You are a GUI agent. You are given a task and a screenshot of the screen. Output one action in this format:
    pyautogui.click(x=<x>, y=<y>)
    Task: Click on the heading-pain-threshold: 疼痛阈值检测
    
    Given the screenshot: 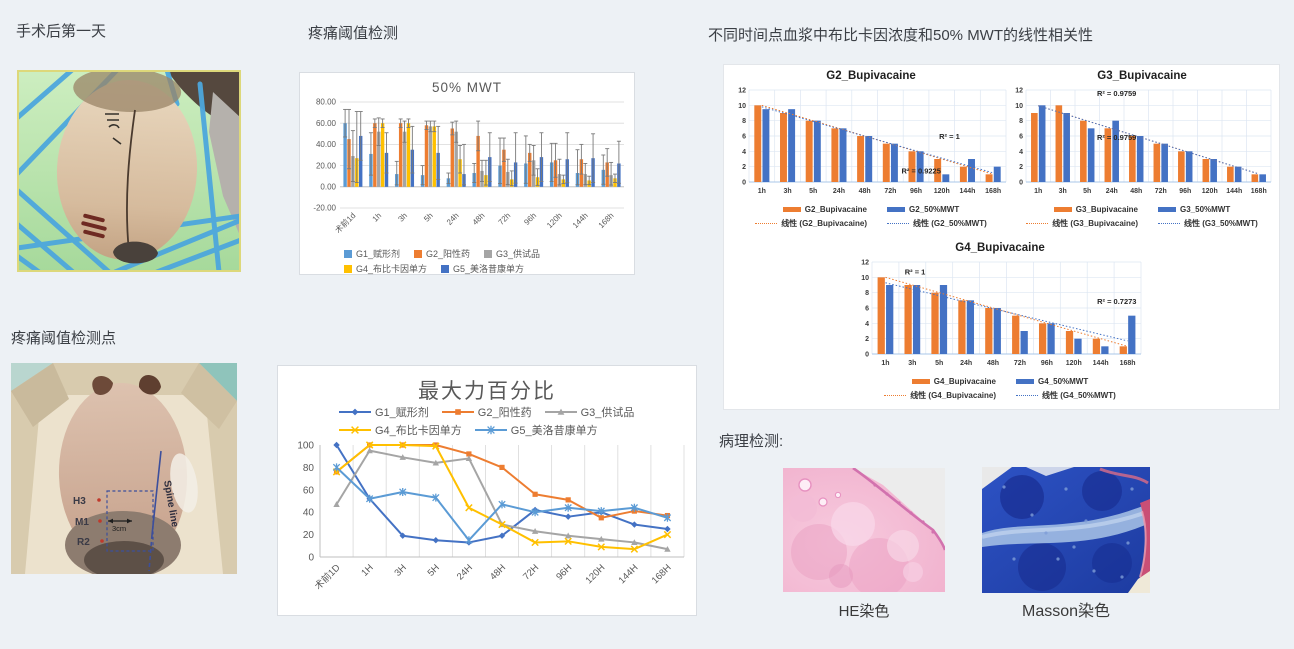 What is the action you would take?
    pyautogui.click(x=353, y=33)
    